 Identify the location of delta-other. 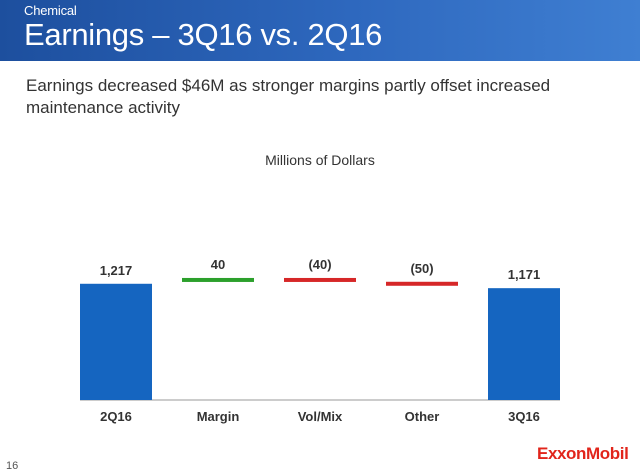
(422, 283).